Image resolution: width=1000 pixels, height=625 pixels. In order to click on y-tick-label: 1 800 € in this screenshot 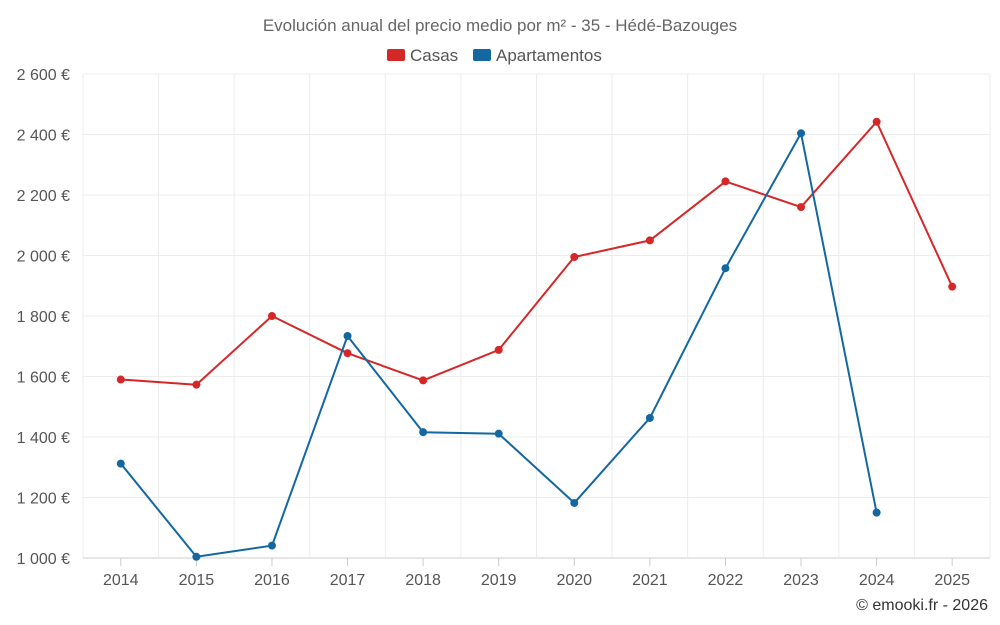, I will do `click(43, 317)`.